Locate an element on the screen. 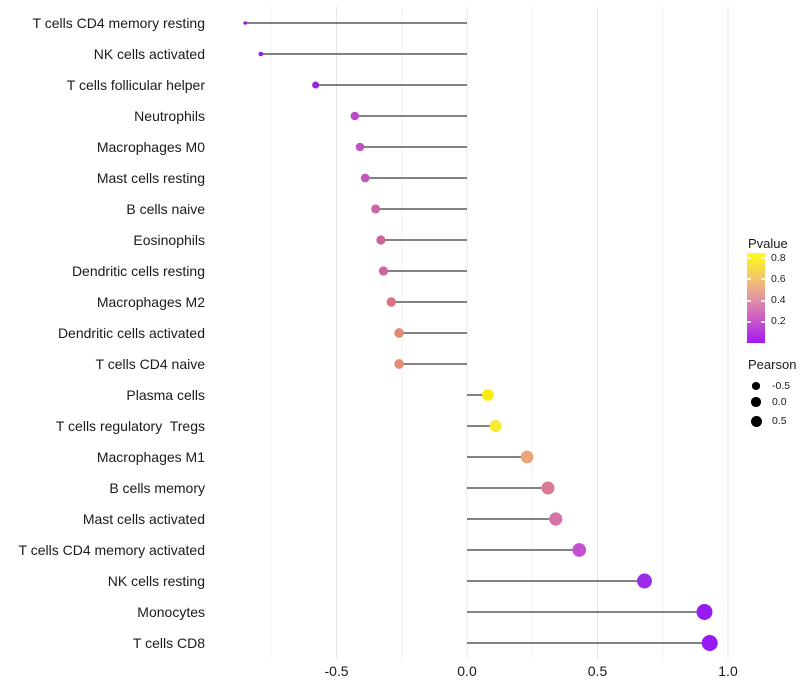 Image resolution: width=800 pixels, height=700 pixels. pvalue-tick-label: 0.4 is located at coordinates (778, 300).